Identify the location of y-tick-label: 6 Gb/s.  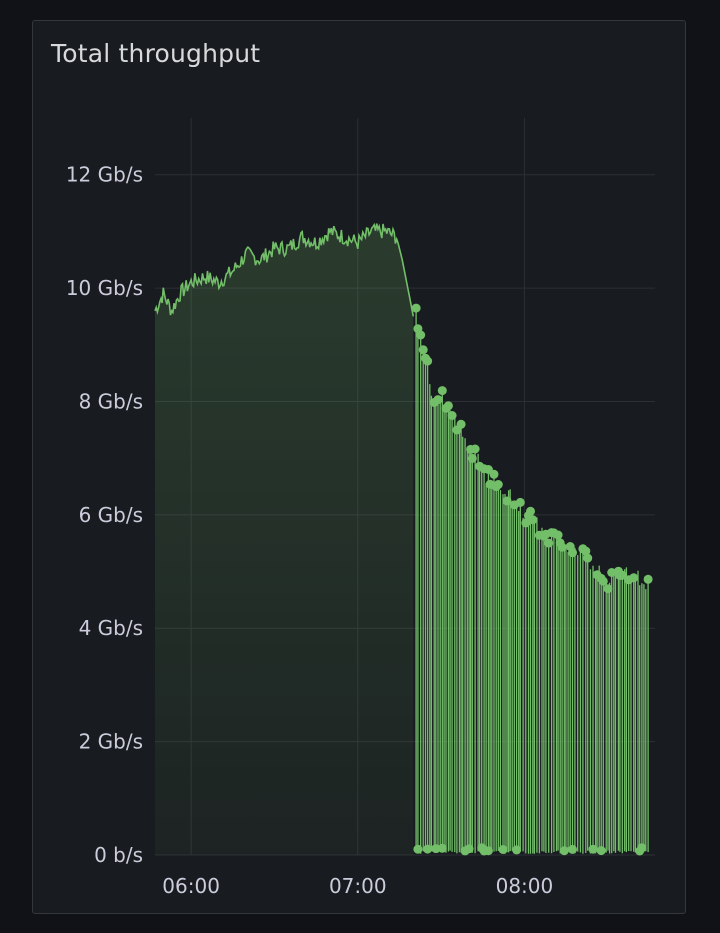
(111, 515).